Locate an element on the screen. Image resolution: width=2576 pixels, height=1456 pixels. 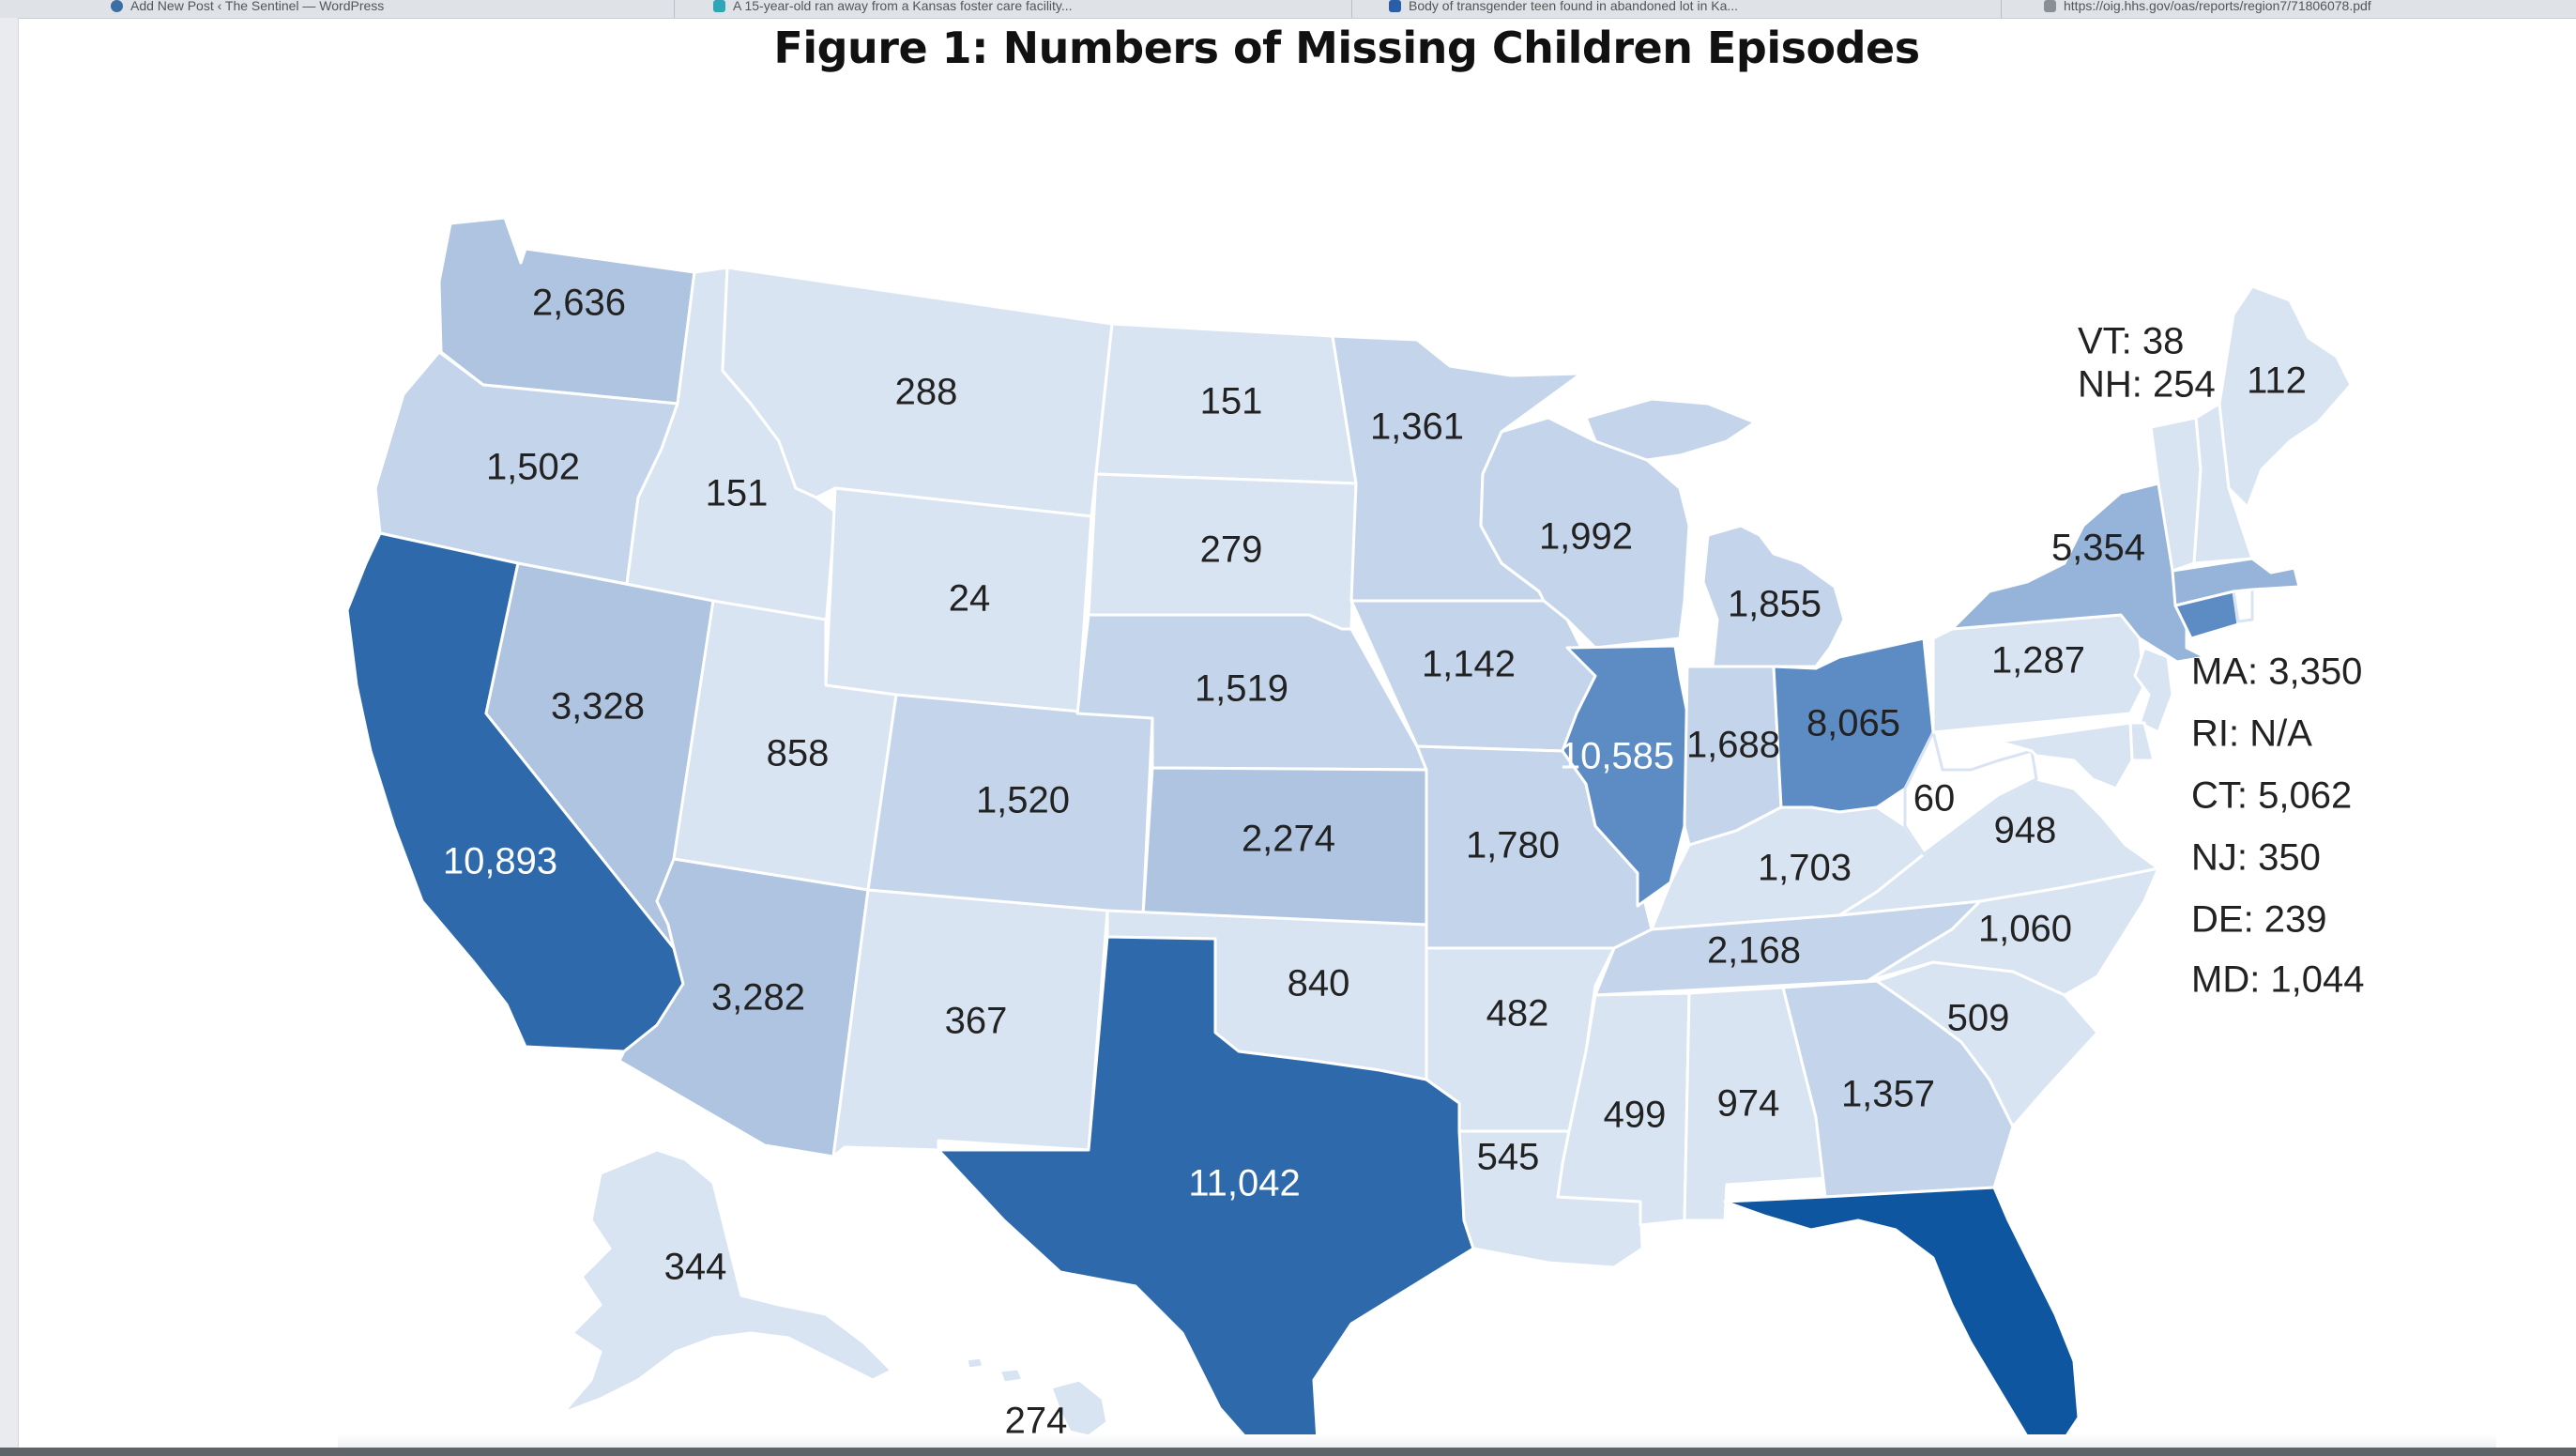
value-label-NV: 3,328 is located at coordinates (598, 707).